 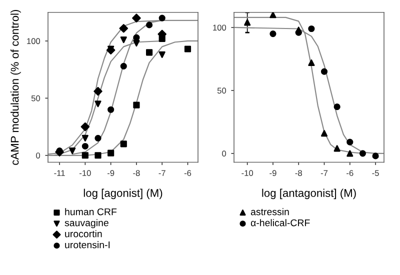 I want to click on x-axis-title: log [antagonist] (M), so click(x=309, y=194).